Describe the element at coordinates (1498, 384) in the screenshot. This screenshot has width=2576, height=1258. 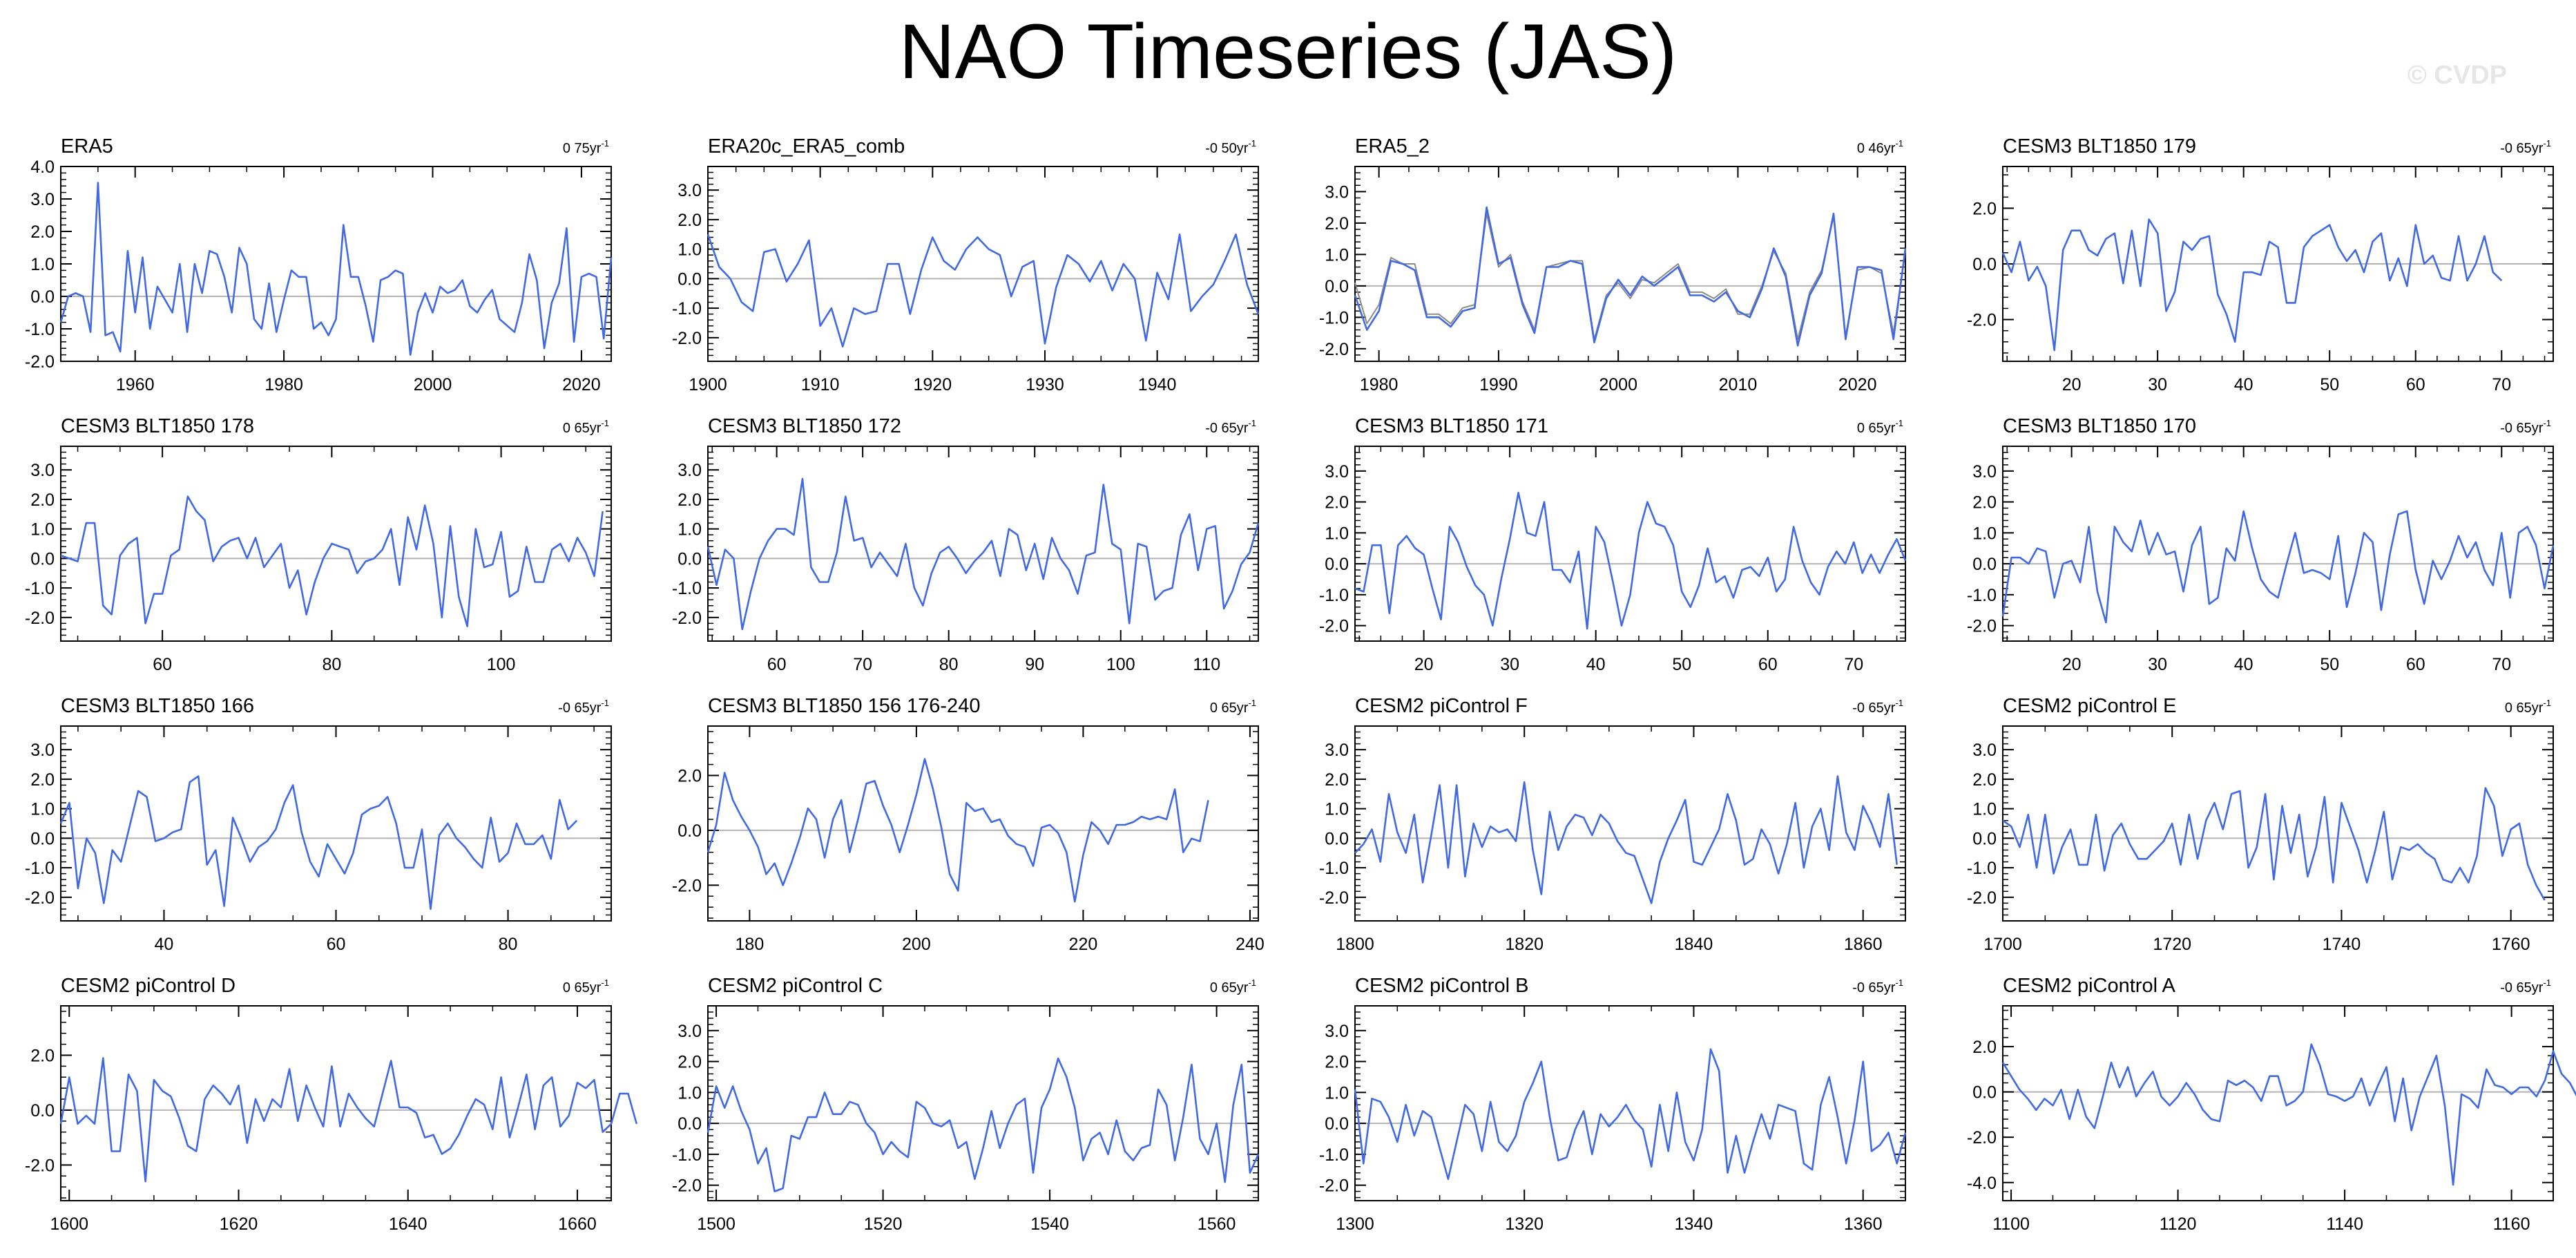
I see `x-tick-label: 1990` at that location.